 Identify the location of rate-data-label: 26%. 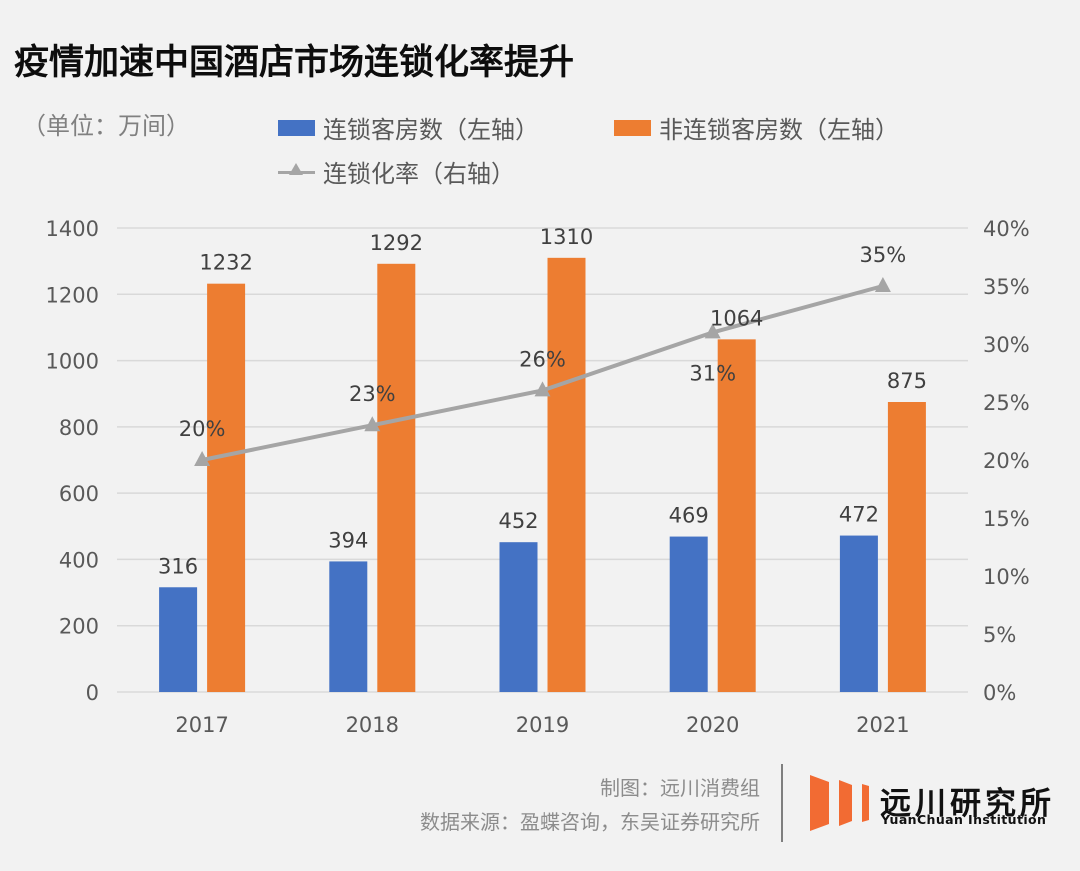
(542, 359).